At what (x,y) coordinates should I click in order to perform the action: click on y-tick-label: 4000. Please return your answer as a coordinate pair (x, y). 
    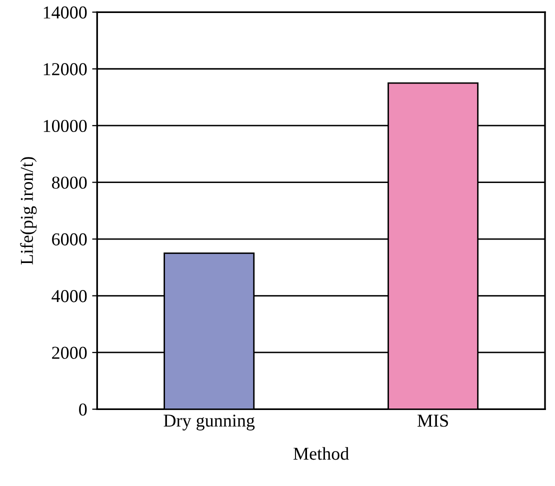
    Looking at the image, I should click on (69, 296).